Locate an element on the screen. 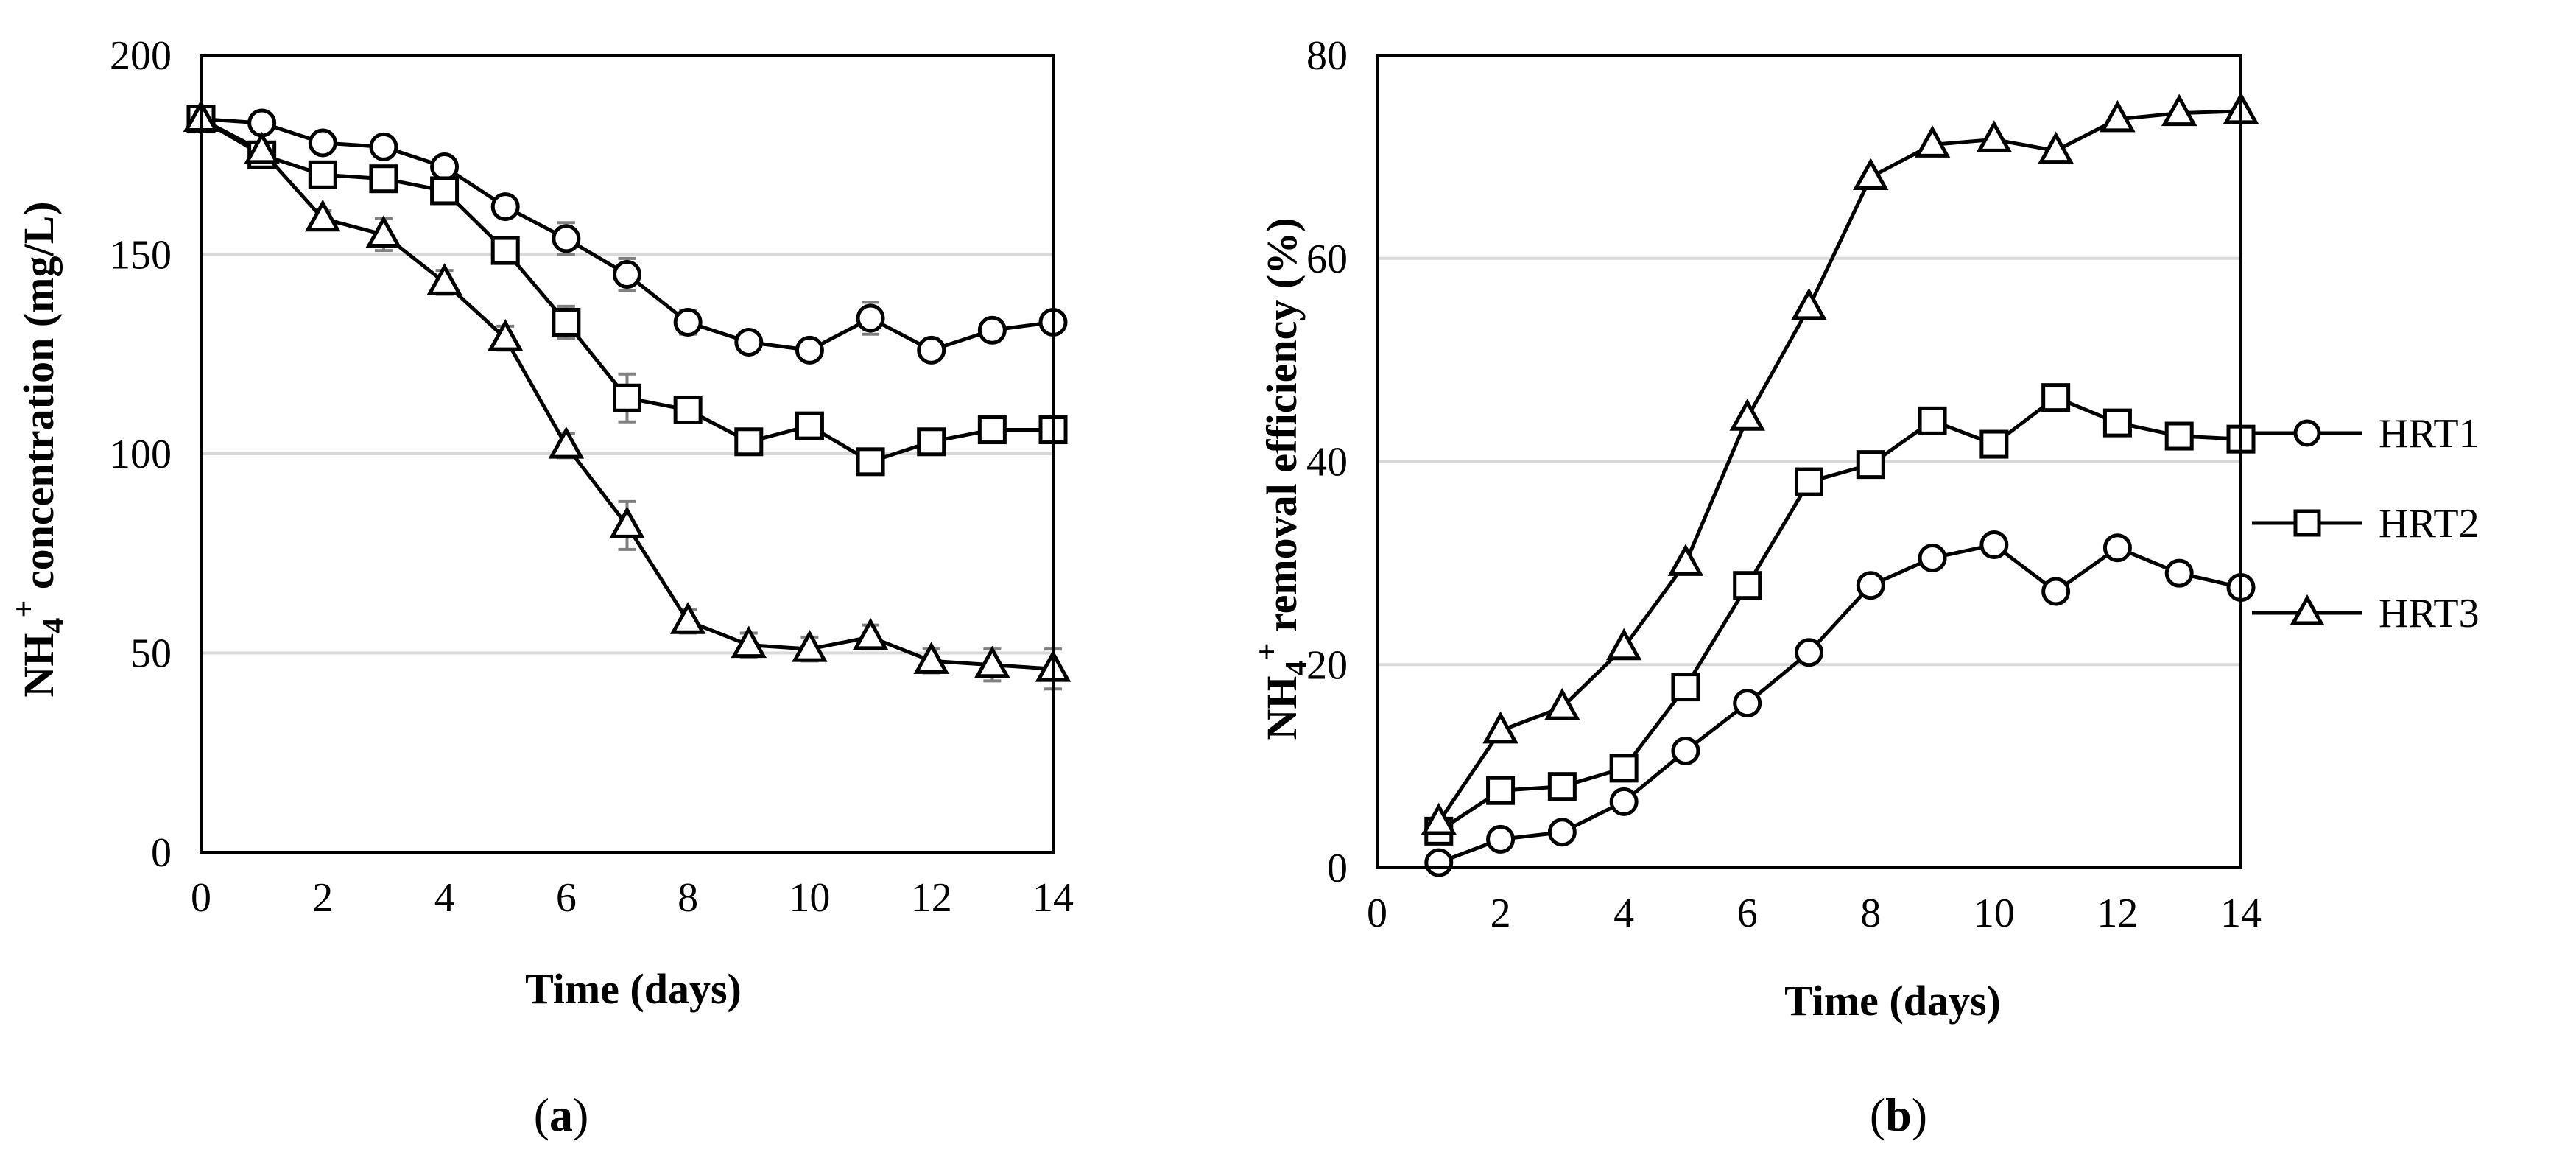 This screenshot has width=2576, height=1155. legend-marker-square-icon is located at coordinates (2307, 523).